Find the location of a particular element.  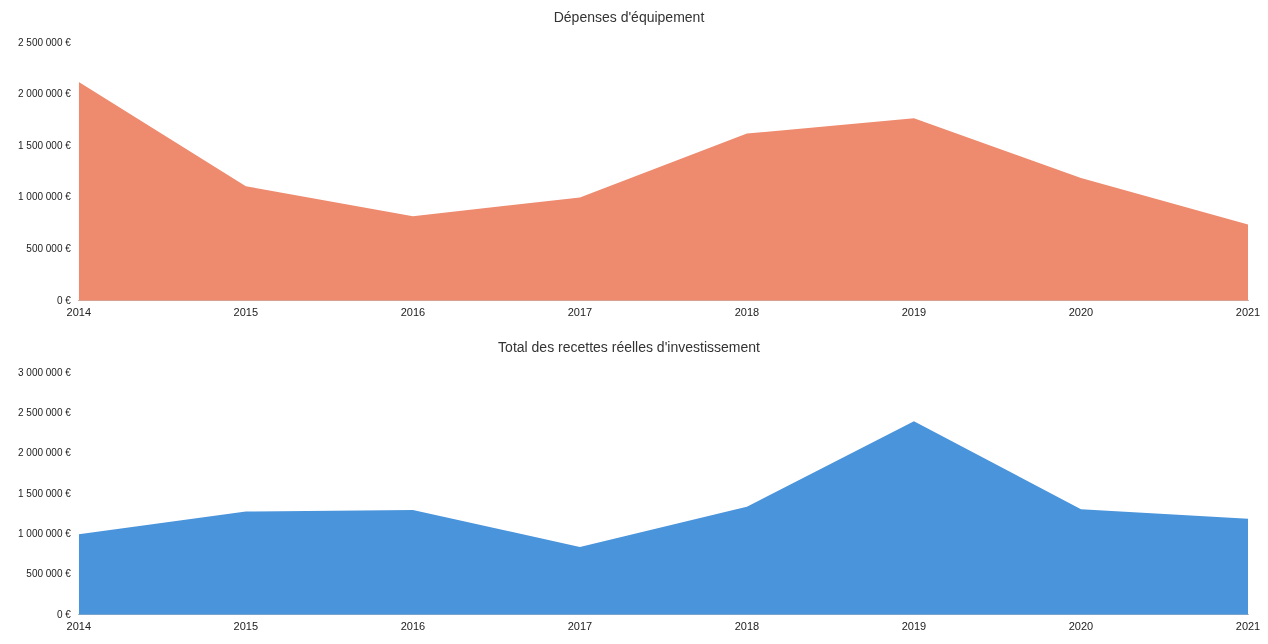

chart-title: Total des recettes réelles d'investissement is located at coordinates (629, 347).